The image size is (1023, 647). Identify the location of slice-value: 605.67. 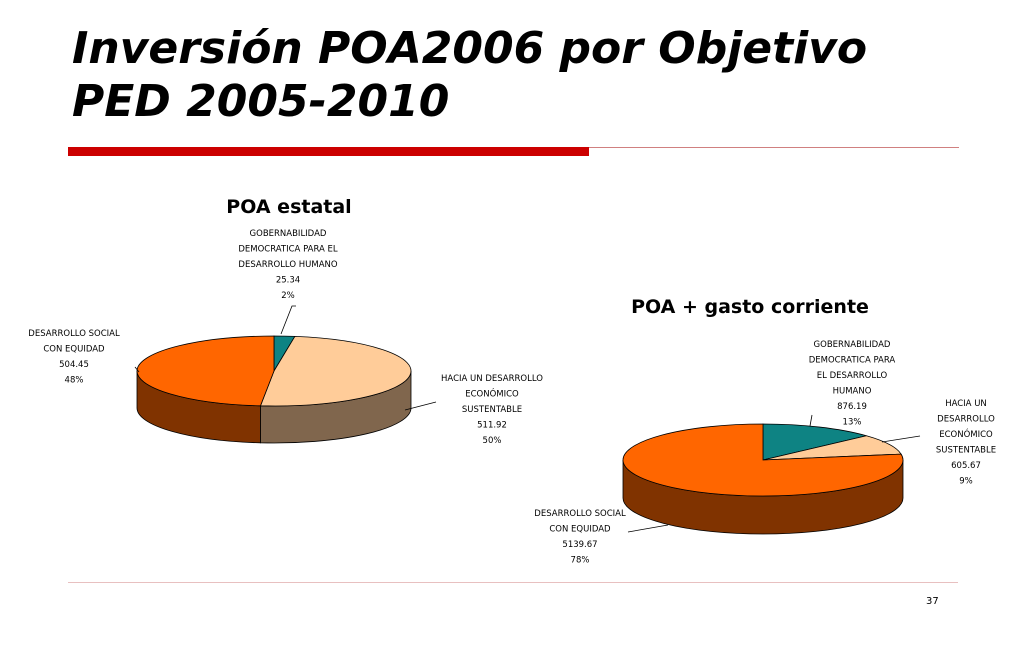
(966, 466).